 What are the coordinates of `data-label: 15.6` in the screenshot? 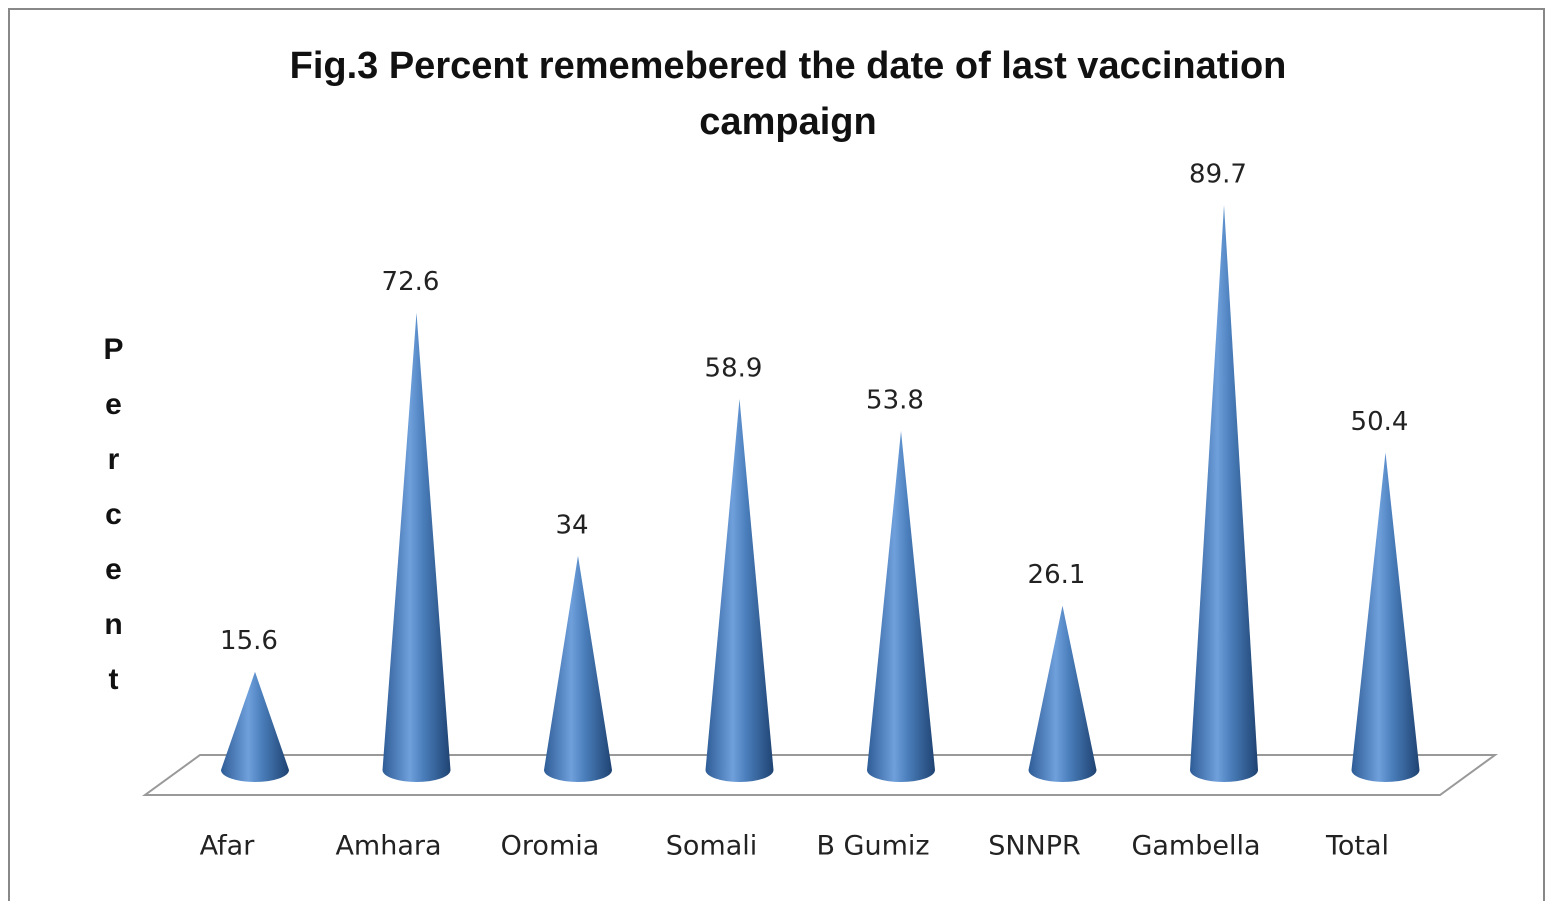 It's located at (249, 641).